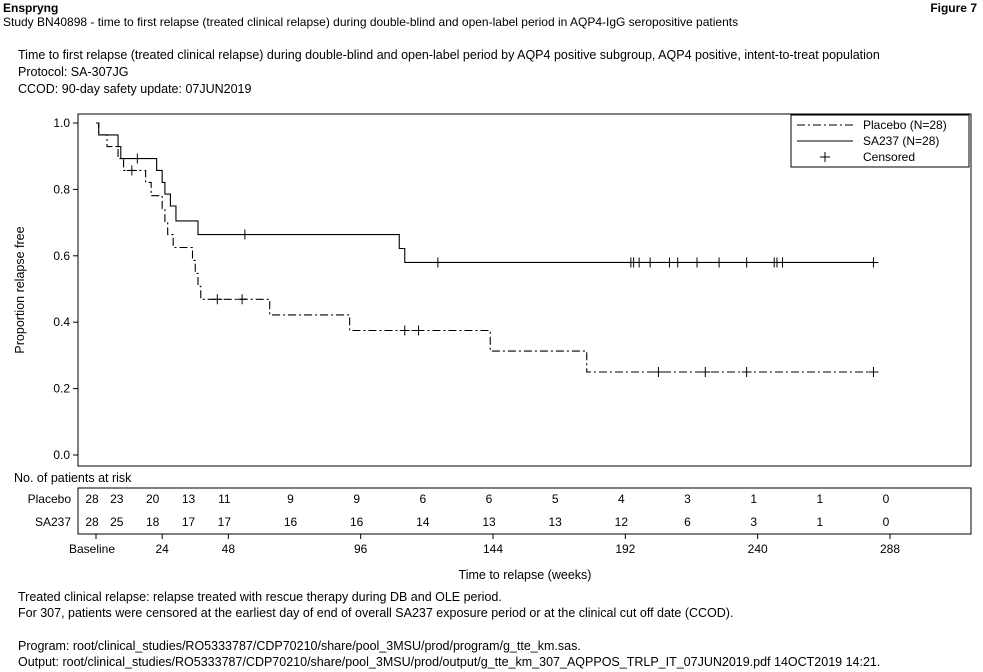  Describe the element at coordinates (117, 522) in the screenshot. I see `risk-value: 25` at that location.